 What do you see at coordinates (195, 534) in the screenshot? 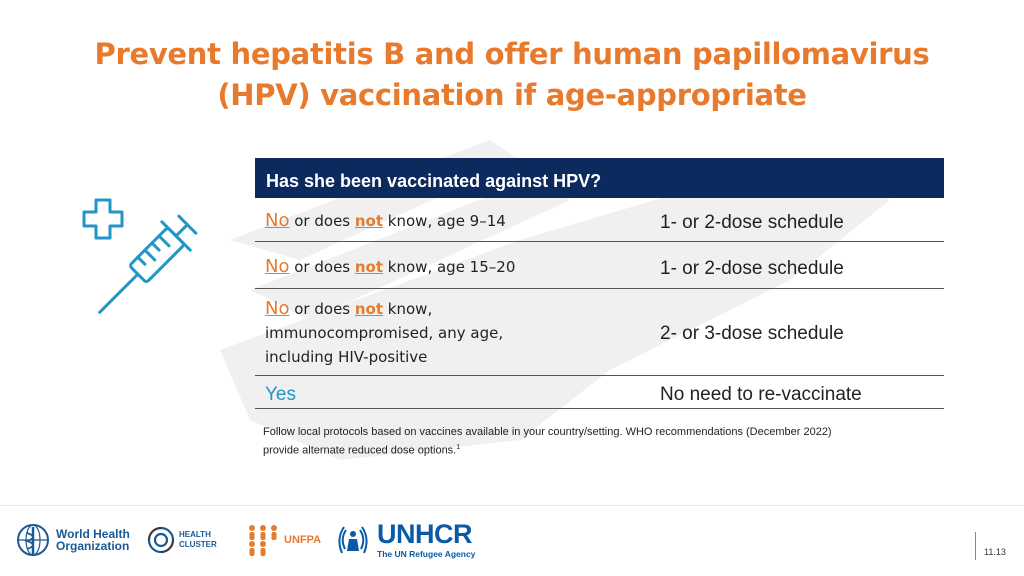
I see `health-cluster-line-1: HEALTH` at bounding box center [195, 534].